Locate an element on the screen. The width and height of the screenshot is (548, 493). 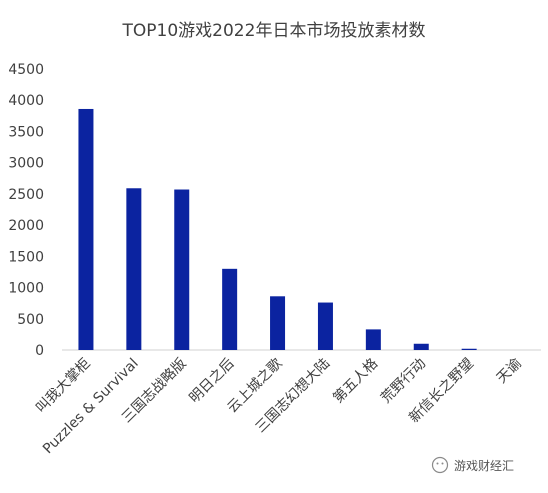
y-tick-label: 3000 is located at coordinates (26, 164).